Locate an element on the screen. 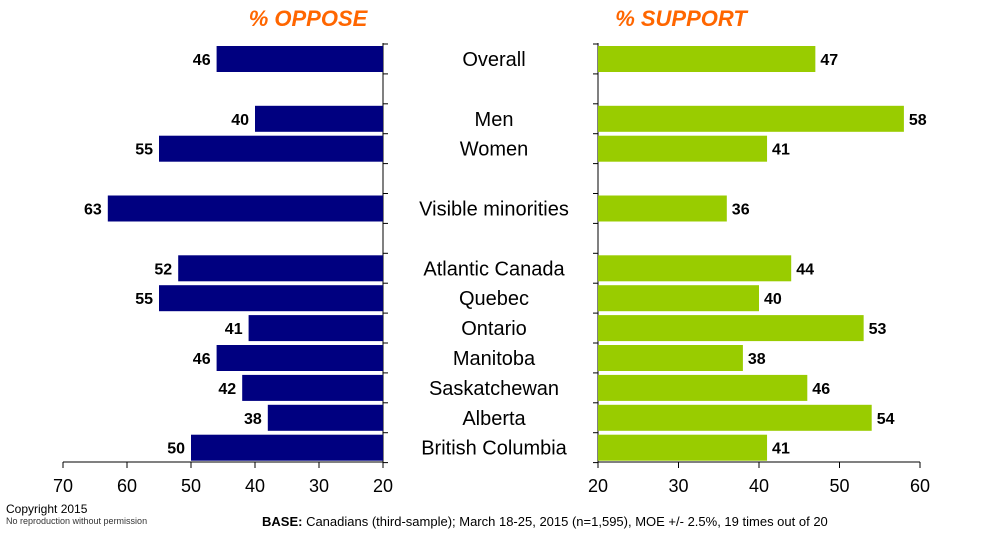 The image size is (984, 537). oppose-tick-label: 60 is located at coordinates (127, 486).